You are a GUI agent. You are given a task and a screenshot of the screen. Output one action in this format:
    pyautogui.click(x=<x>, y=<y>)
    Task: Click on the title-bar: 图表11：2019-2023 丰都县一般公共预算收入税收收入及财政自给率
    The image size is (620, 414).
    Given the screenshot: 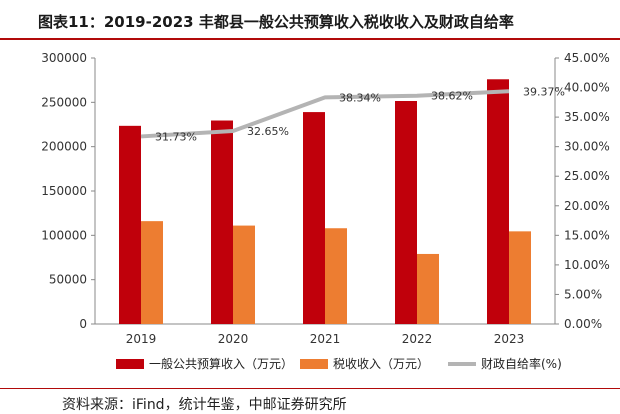 What is the action you would take?
    pyautogui.click(x=310, y=19)
    